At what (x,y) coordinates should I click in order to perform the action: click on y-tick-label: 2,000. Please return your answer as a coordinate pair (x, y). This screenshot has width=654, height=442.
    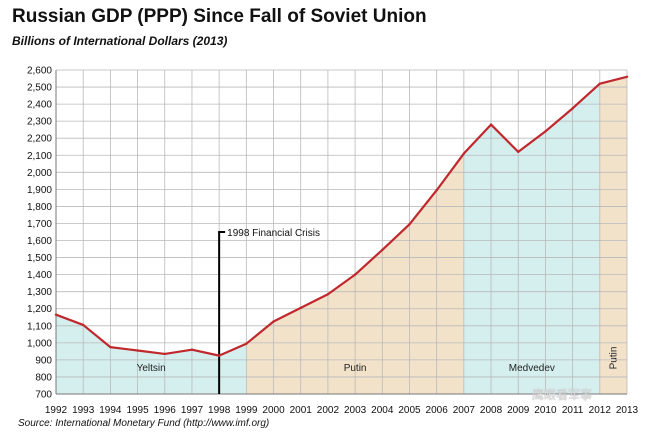
    Looking at the image, I should click on (39, 173).